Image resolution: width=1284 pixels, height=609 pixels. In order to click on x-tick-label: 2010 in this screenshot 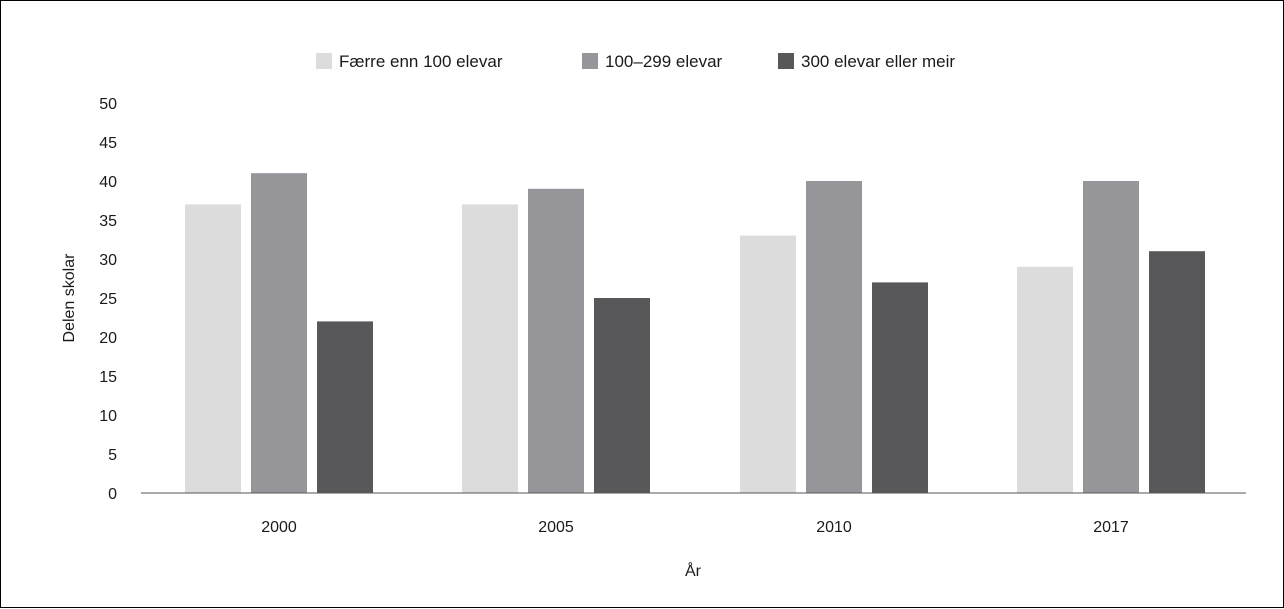, I will do `click(834, 527)`.